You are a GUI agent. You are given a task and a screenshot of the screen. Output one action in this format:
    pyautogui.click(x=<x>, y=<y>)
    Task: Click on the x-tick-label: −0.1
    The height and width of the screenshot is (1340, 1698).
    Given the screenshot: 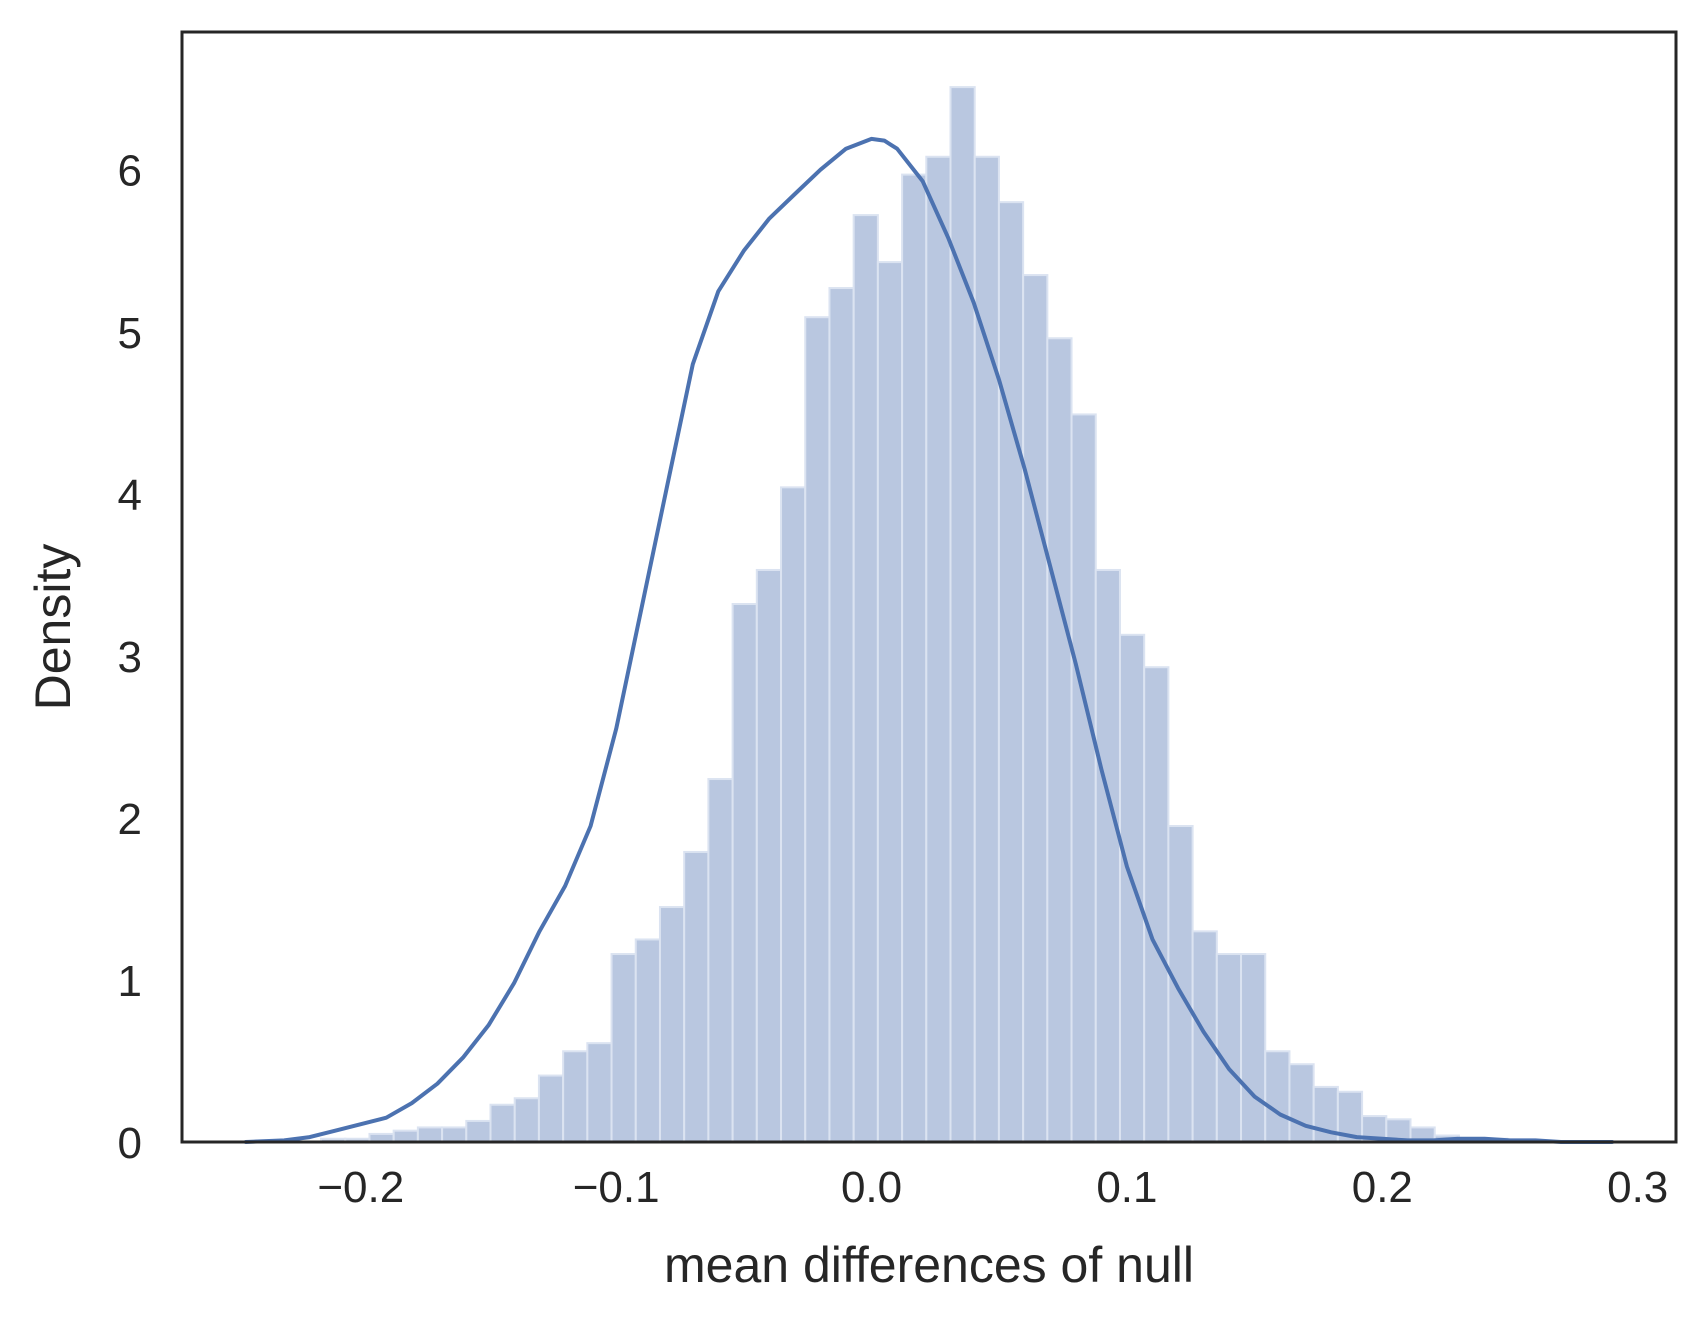 What is the action you would take?
    pyautogui.click(x=616, y=1187)
    